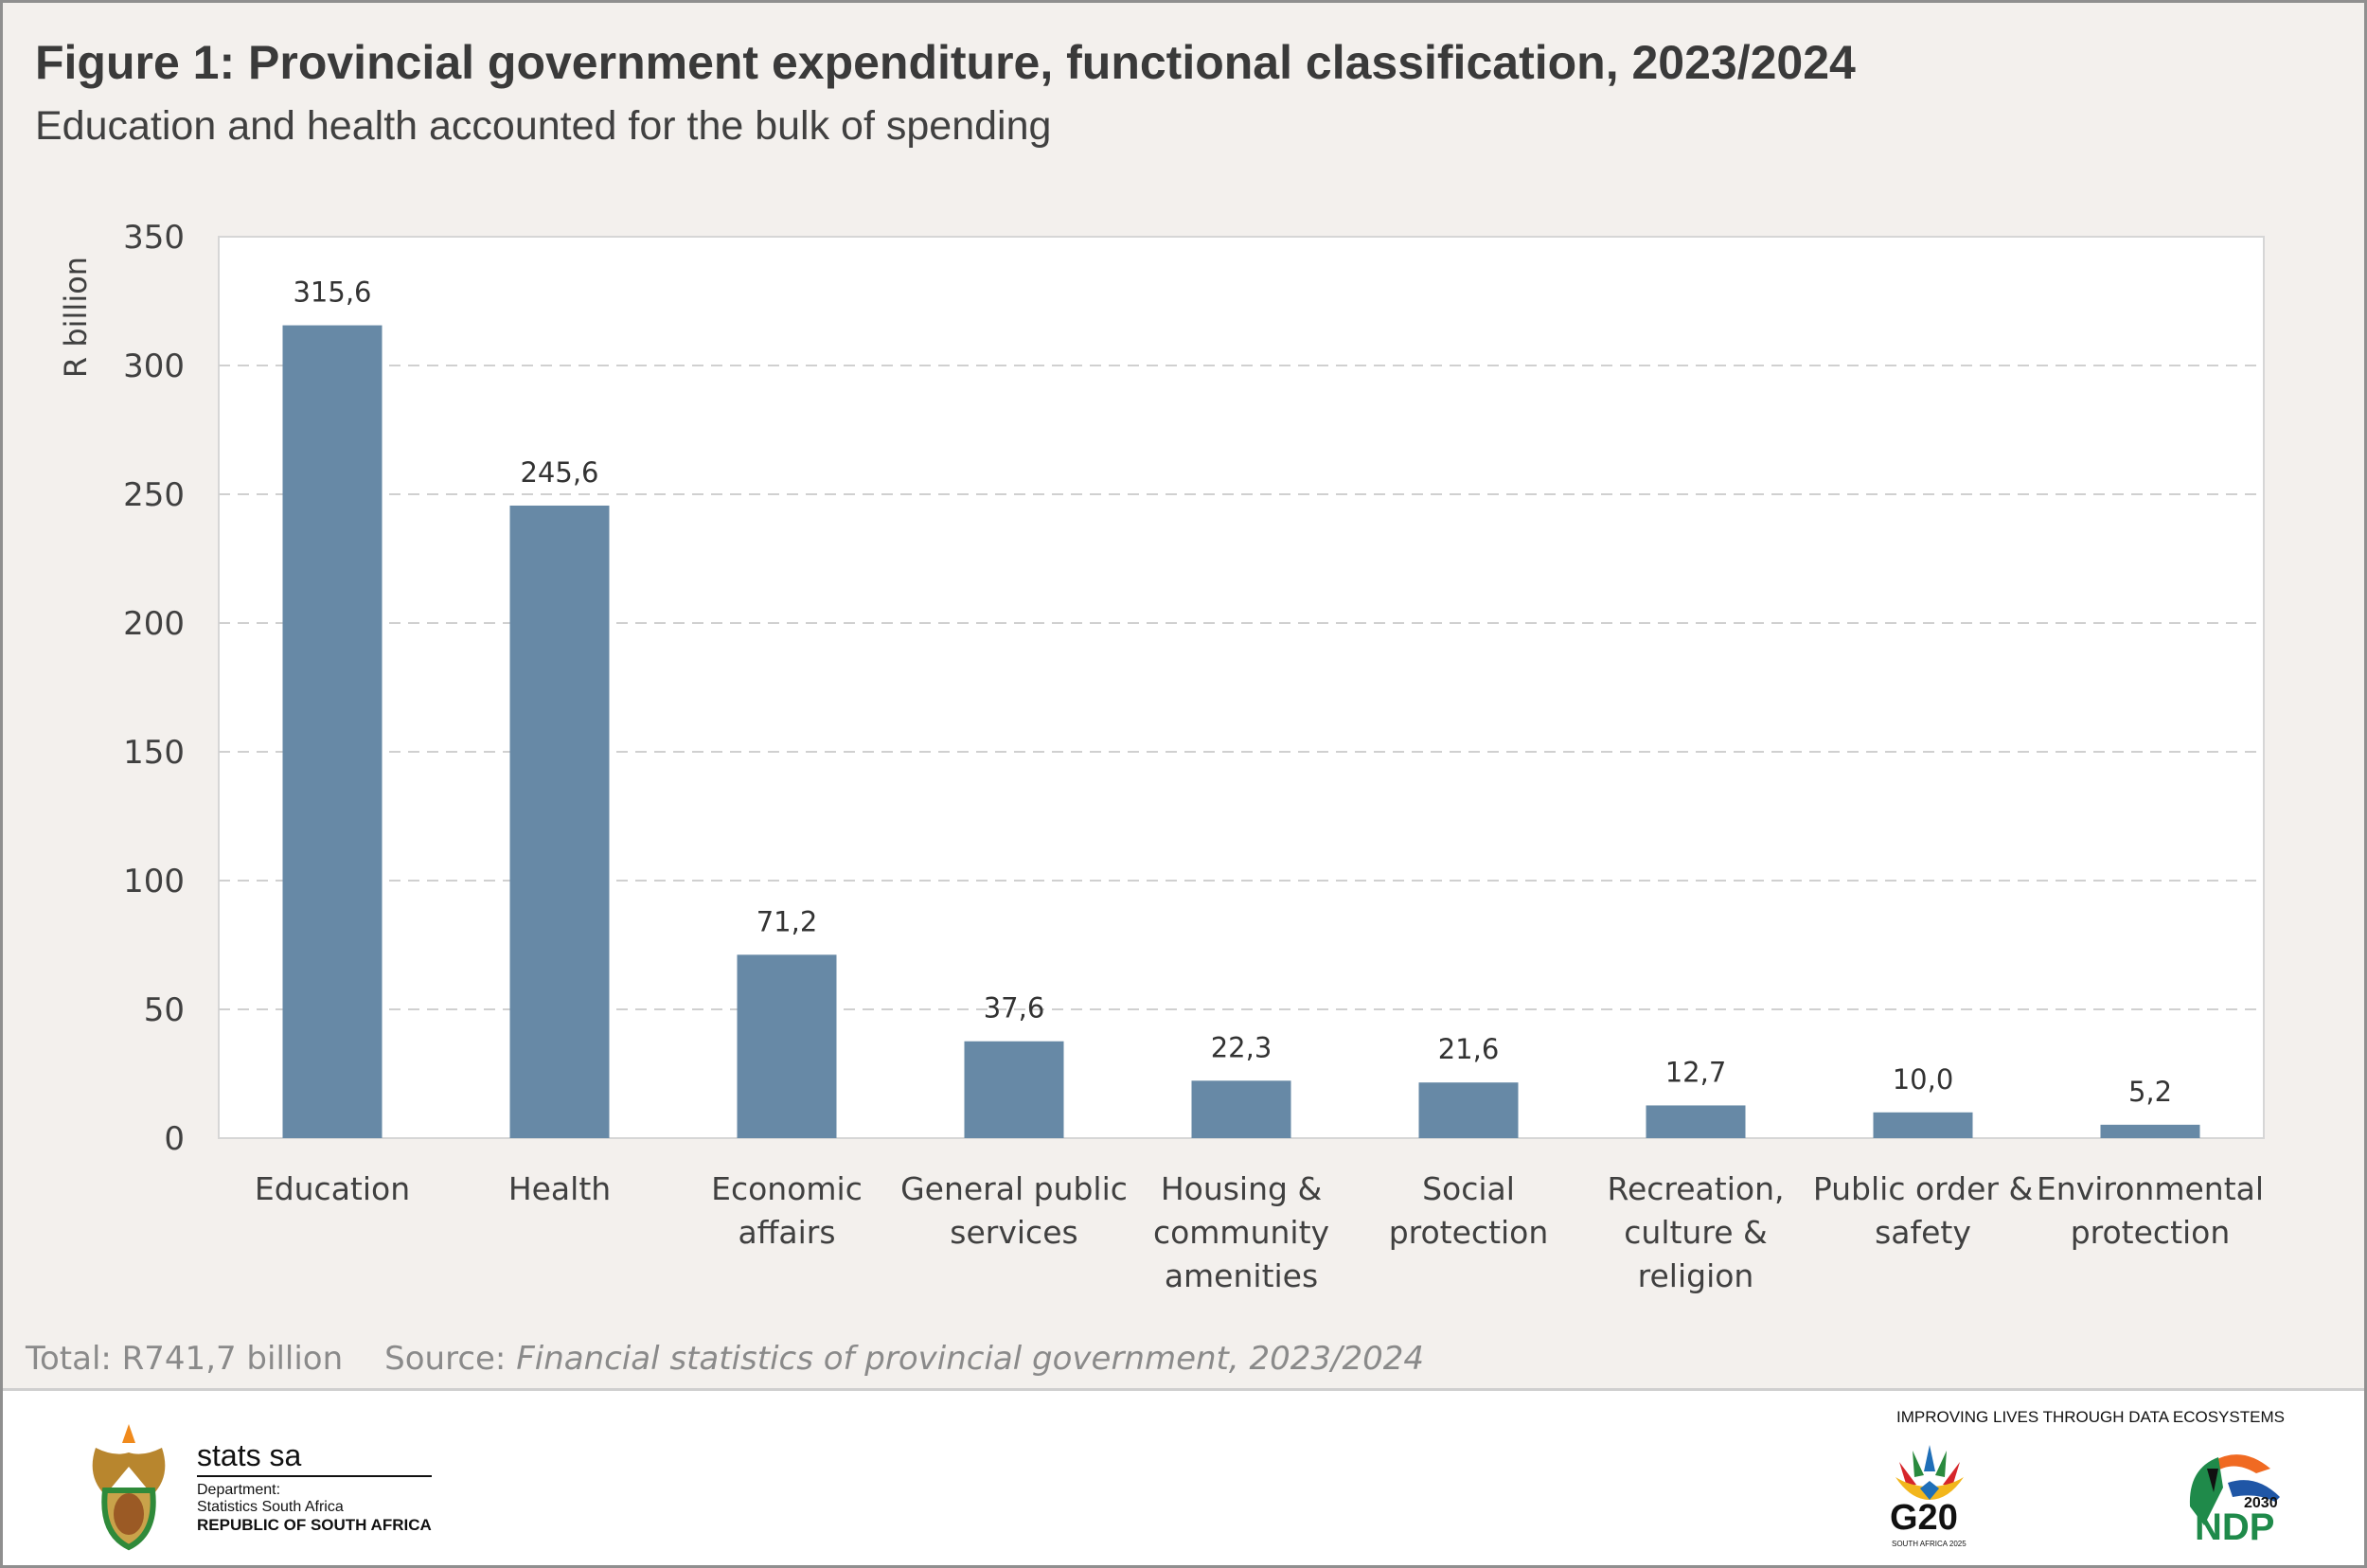 The width and height of the screenshot is (2367, 1568). Describe the element at coordinates (154, 366) in the screenshot. I see `y-tick-label: 300` at that location.